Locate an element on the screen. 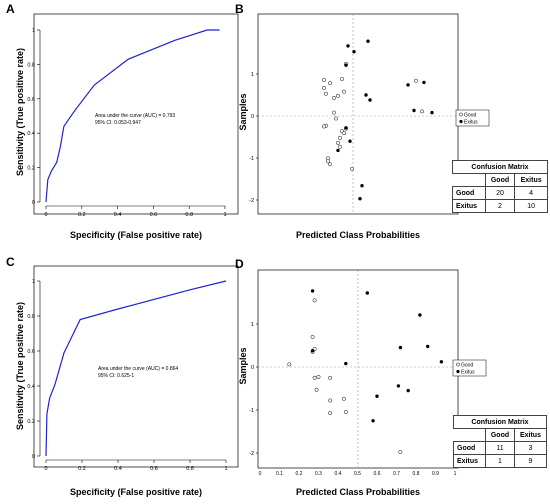  panel-d-x-tick-label: 0.5 is located at coordinates (357, 474).